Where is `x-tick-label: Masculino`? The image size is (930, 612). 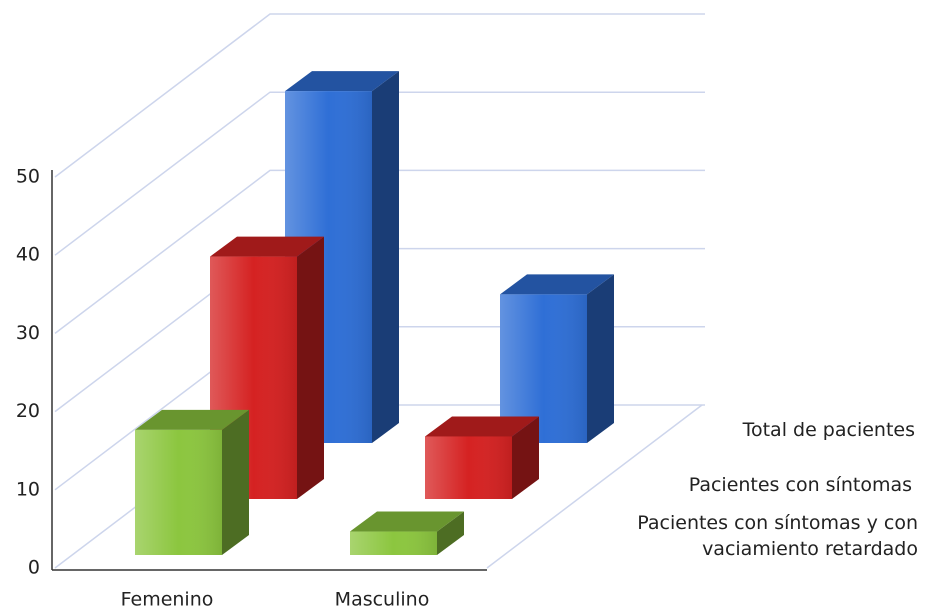 x-tick-label: Masculino is located at coordinates (382, 600).